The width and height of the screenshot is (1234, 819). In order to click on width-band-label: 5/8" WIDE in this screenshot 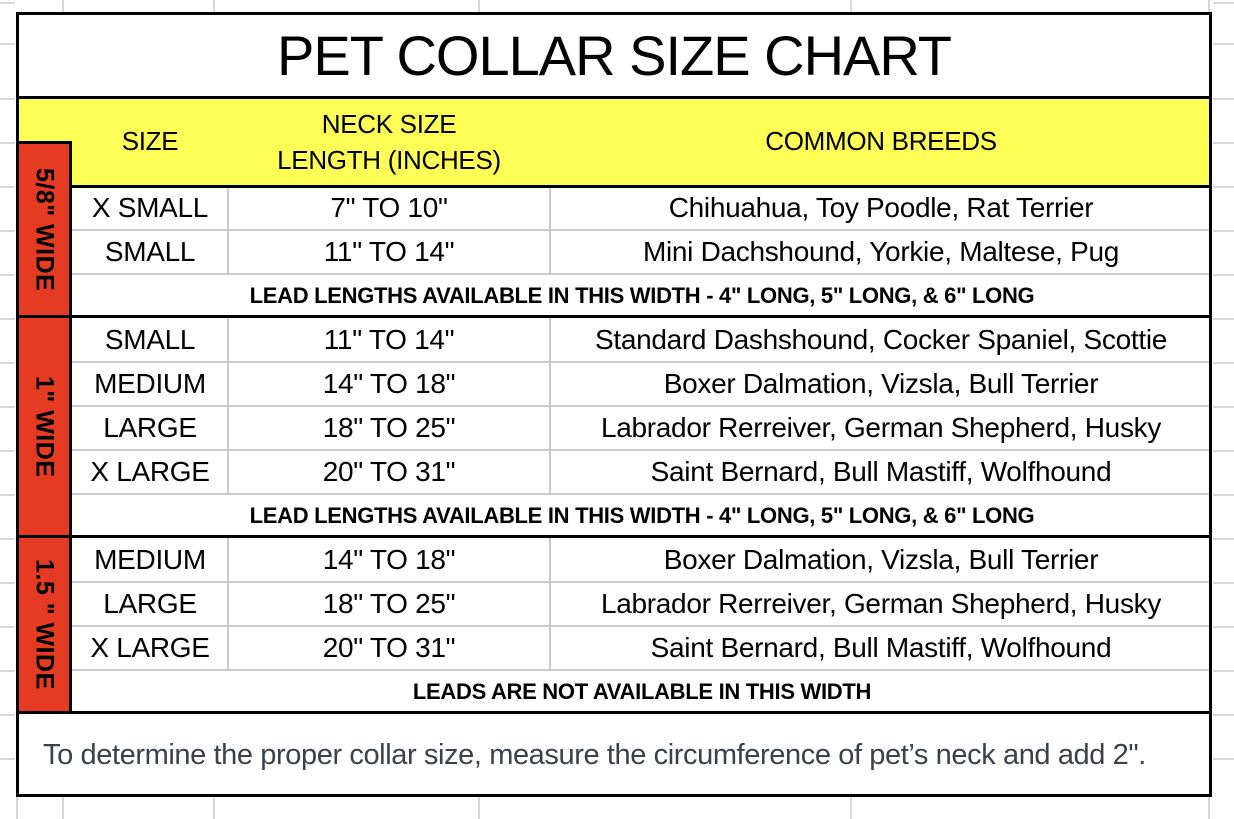, I will do `click(44, 229)`.